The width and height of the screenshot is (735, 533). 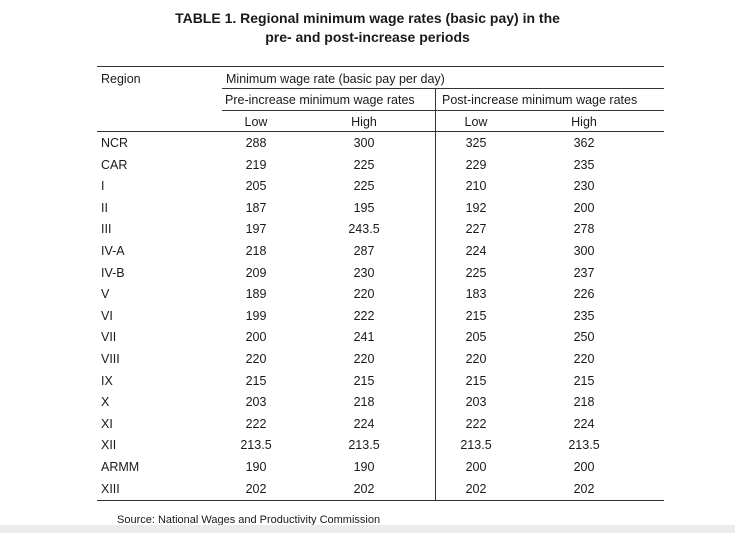 I want to click on pre-low-cell: 190, so click(x=256, y=467).